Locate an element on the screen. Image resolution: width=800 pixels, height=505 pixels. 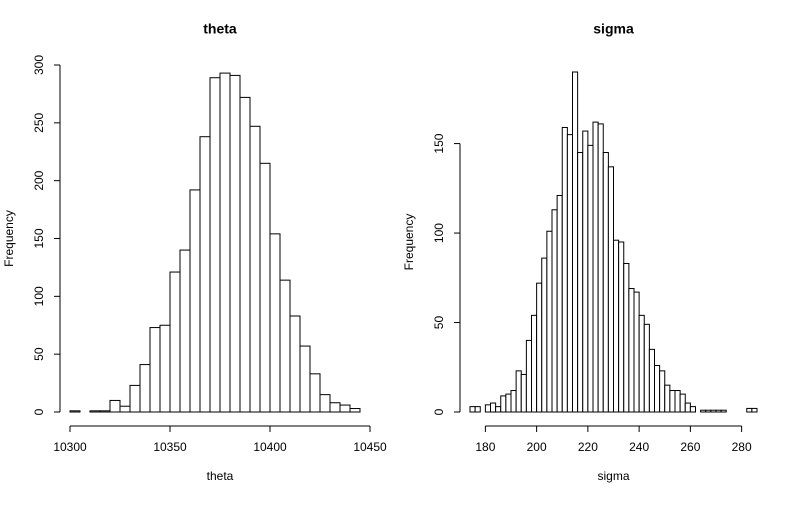
y-tick-label: 250 is located at coordinates (39, 123).